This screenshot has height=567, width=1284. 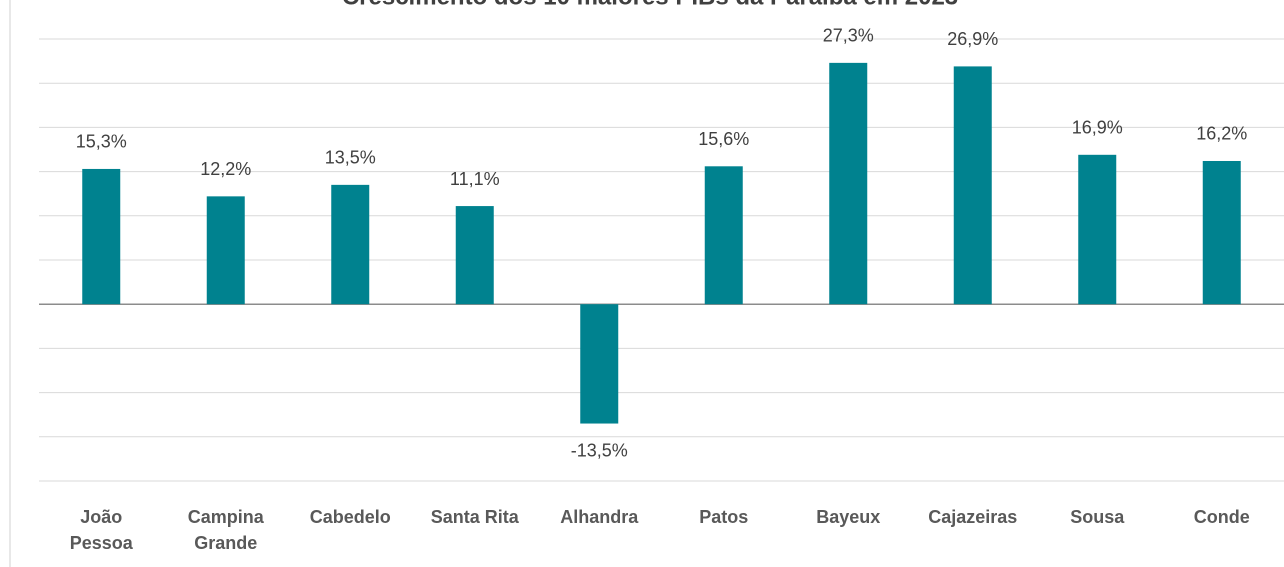 I want to click on data-label: 15,6%, so click(x=723, y=139).